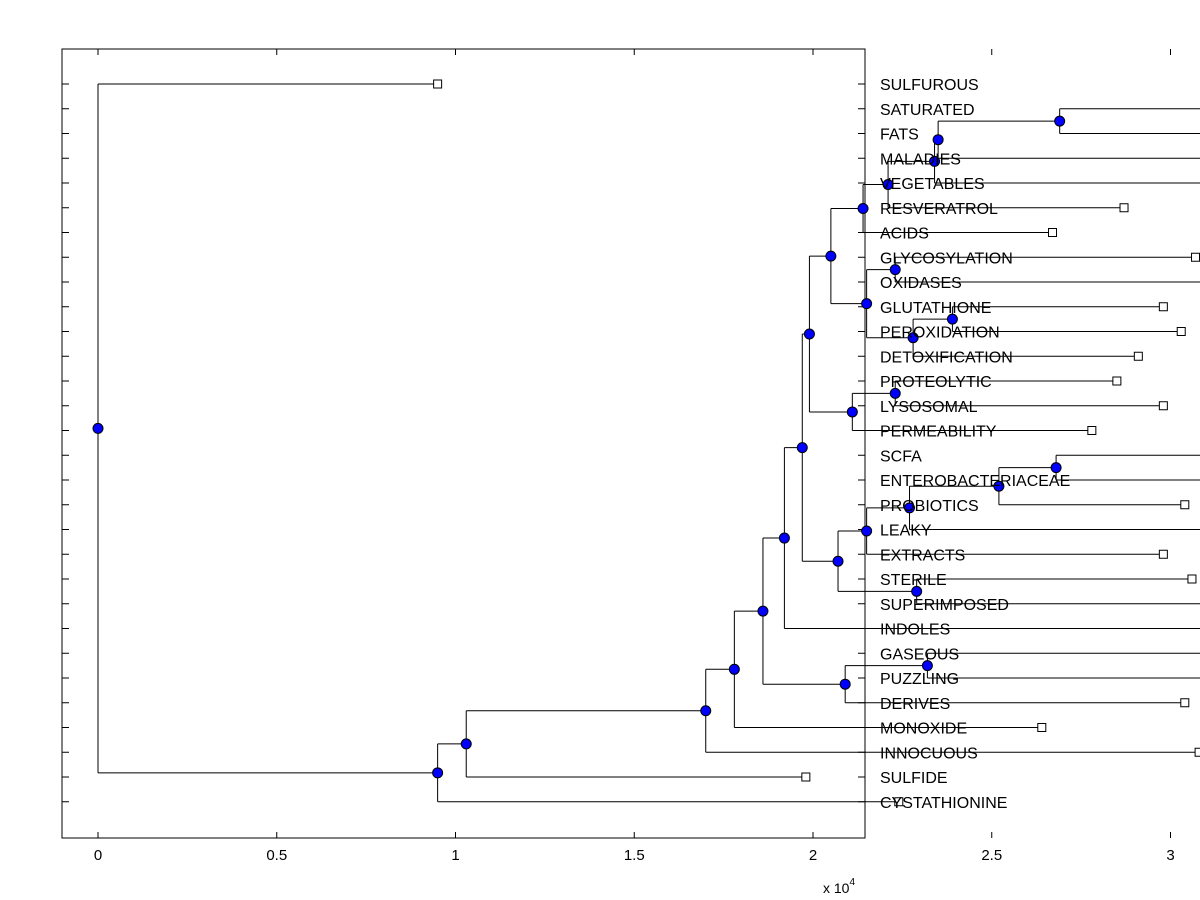 The width and height of the screenshot is (1200, 900). What do you see at coordinates (923, 729) in the screenshot?
I see `leaf-label: MONOXIDE` at bounding box center [923, 729].